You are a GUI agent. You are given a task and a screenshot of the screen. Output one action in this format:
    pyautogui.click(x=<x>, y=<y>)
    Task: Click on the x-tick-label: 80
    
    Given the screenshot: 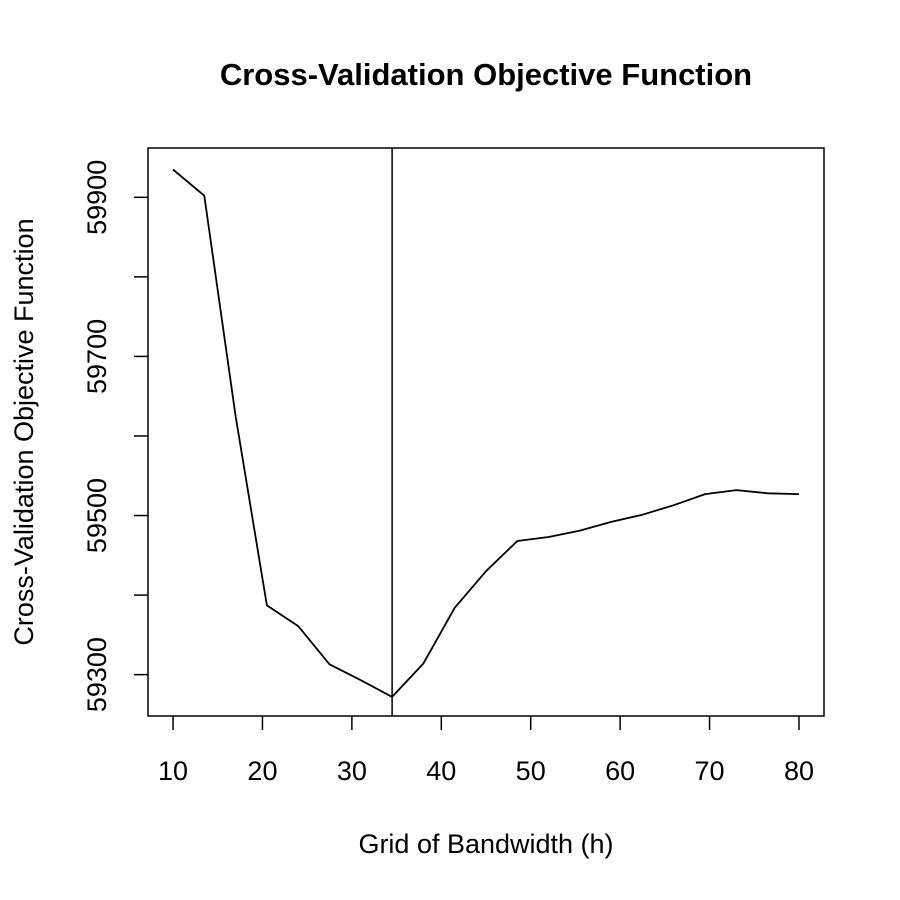 What is the action you would take?
    pyautogui.click(x=799, y=771)
    